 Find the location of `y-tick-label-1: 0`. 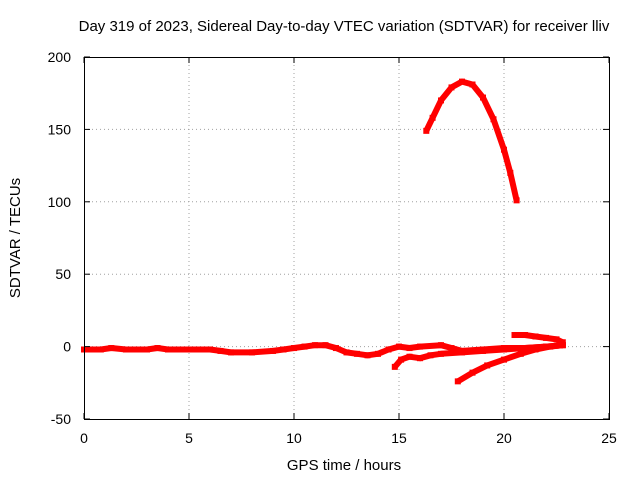

y-tick-label-1: 0 is located at coordinates (67, 347).